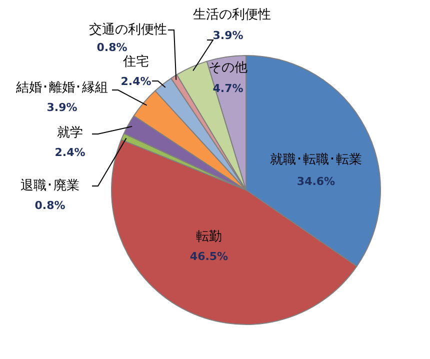 The height and width of the screenshot is (359, 430). What do you see at coordinates (209, 256) in the screenshot?
I see `data-label: 46.5%` at bounding box center [209, 256].